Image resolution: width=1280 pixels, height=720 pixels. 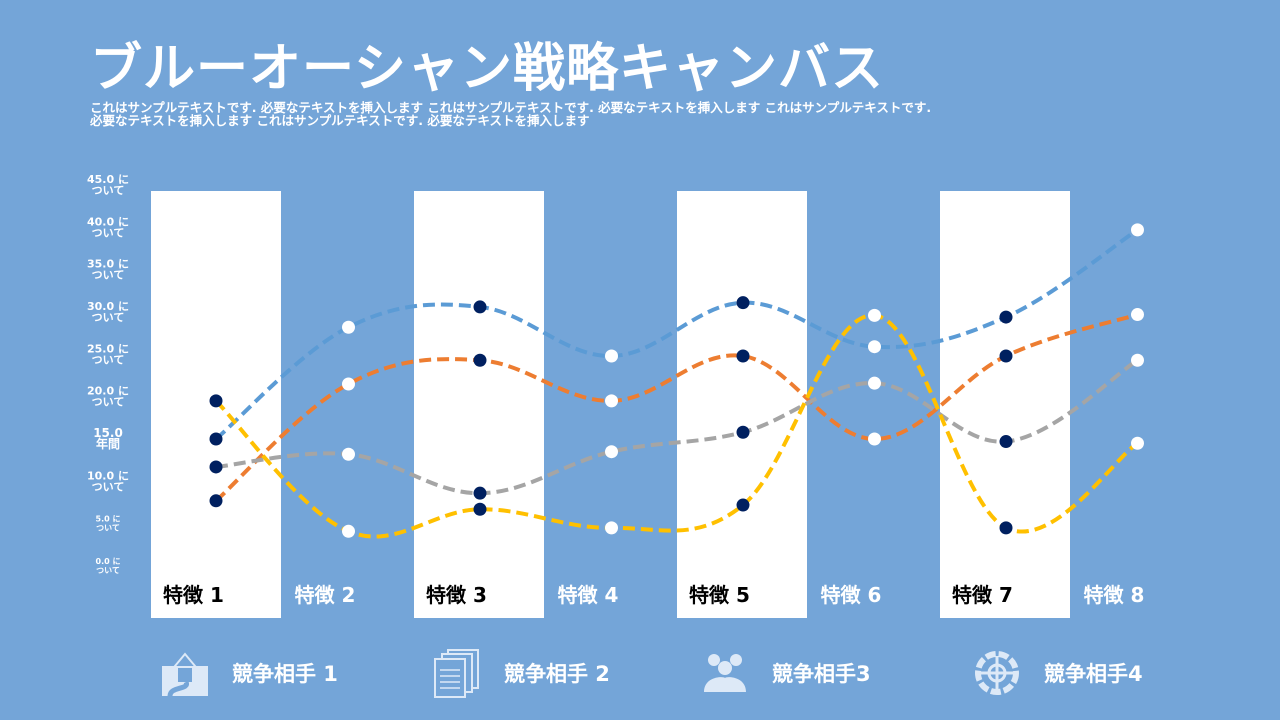 What do you see at coordinates (1093, 674) in the screenshot?
I see `legend-label: 競争相手4` at bounding box center [1093, 674].